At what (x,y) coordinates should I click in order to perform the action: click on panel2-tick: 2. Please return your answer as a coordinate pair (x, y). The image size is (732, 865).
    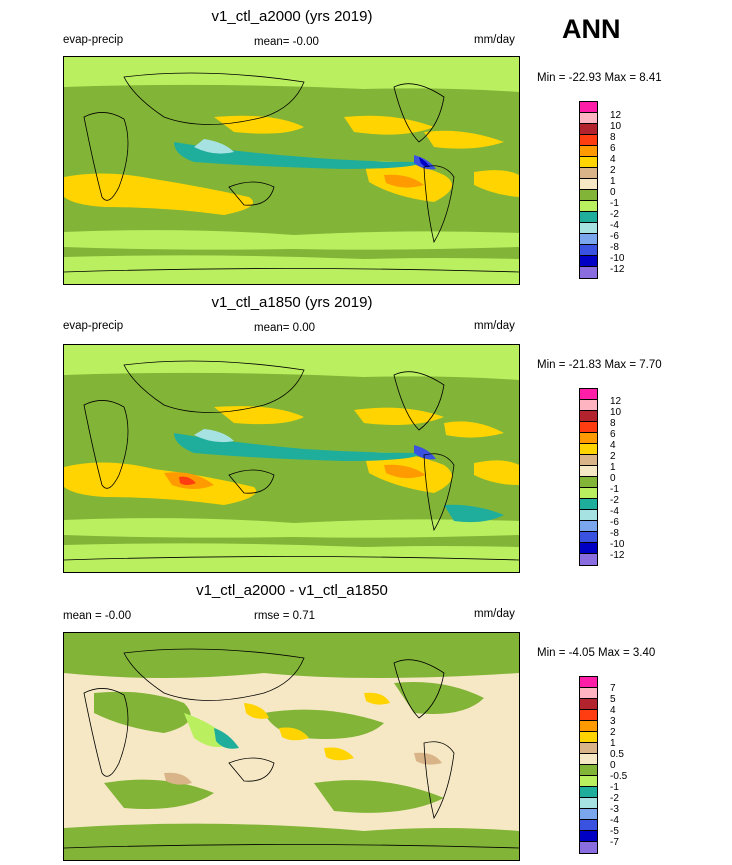
    Looking at the image, I should click on (613, 456).